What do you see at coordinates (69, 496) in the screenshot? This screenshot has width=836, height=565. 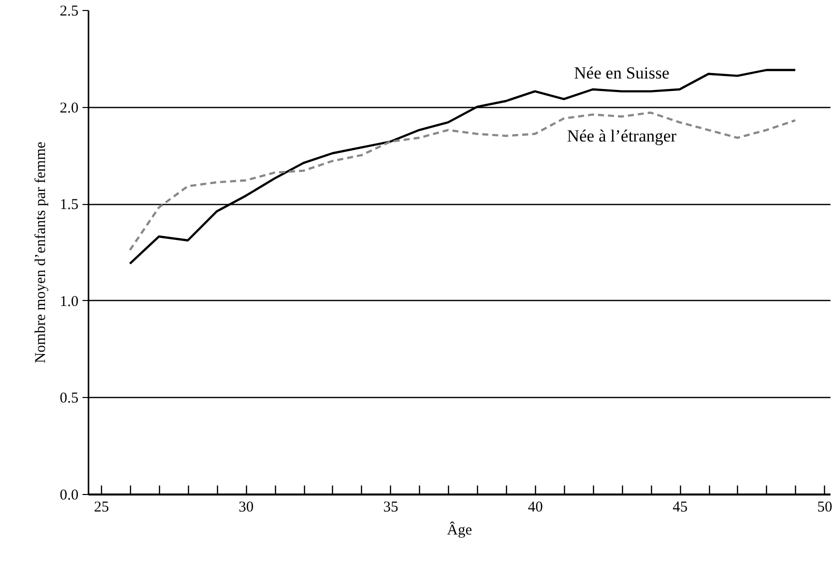 I see `y-tick-label: 0.0` at bounding box center [69, 496].